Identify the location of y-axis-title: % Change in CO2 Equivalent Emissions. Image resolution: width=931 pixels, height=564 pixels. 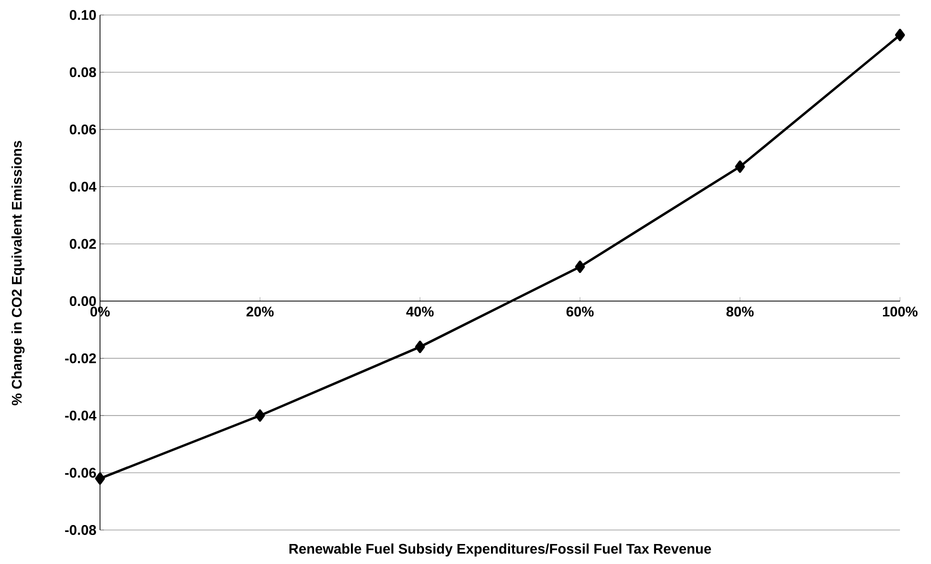
(18, 273).